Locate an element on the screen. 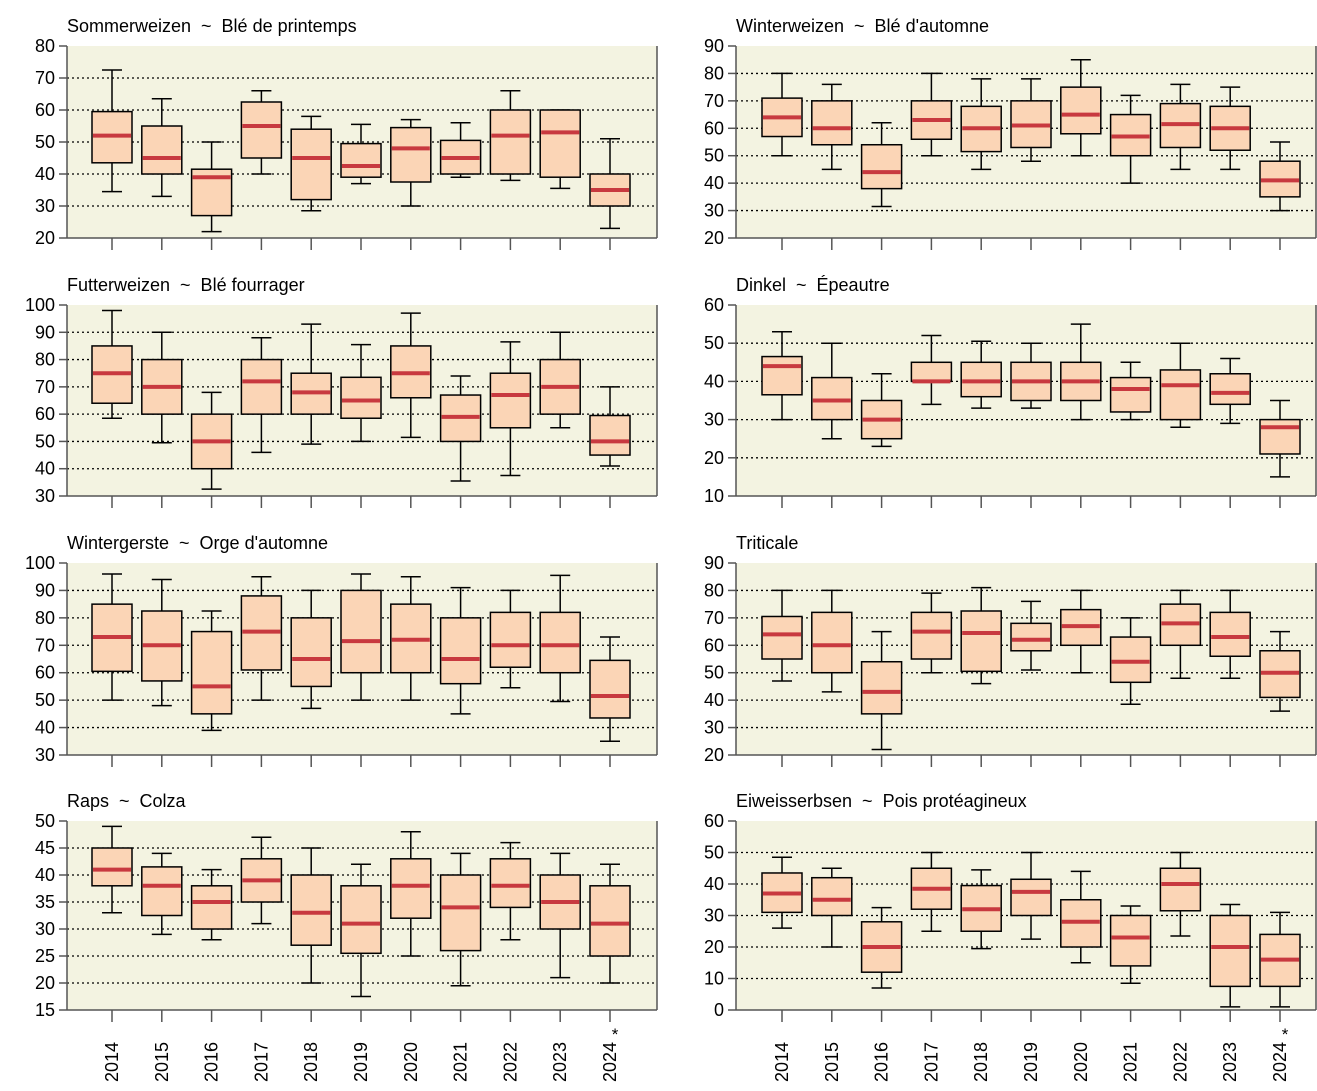 The width and height of the screenshot is (1317, 1091). x-tick-label: 2022 is located at coordinates (1180, 1062).